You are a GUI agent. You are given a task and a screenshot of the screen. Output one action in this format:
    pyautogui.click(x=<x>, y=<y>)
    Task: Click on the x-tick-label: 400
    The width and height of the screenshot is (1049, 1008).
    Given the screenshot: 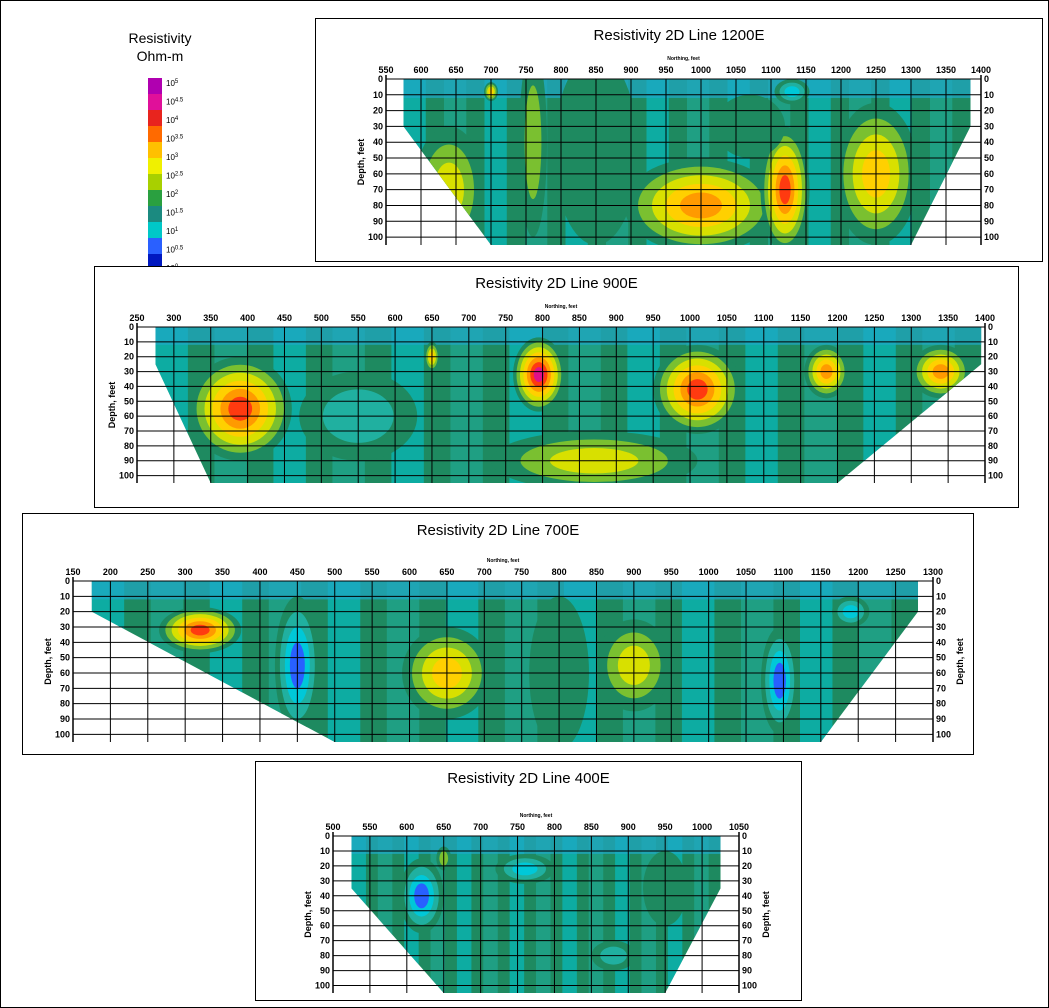 What is the action you would take?
    pyautogui.click(x=247, y=318)
    